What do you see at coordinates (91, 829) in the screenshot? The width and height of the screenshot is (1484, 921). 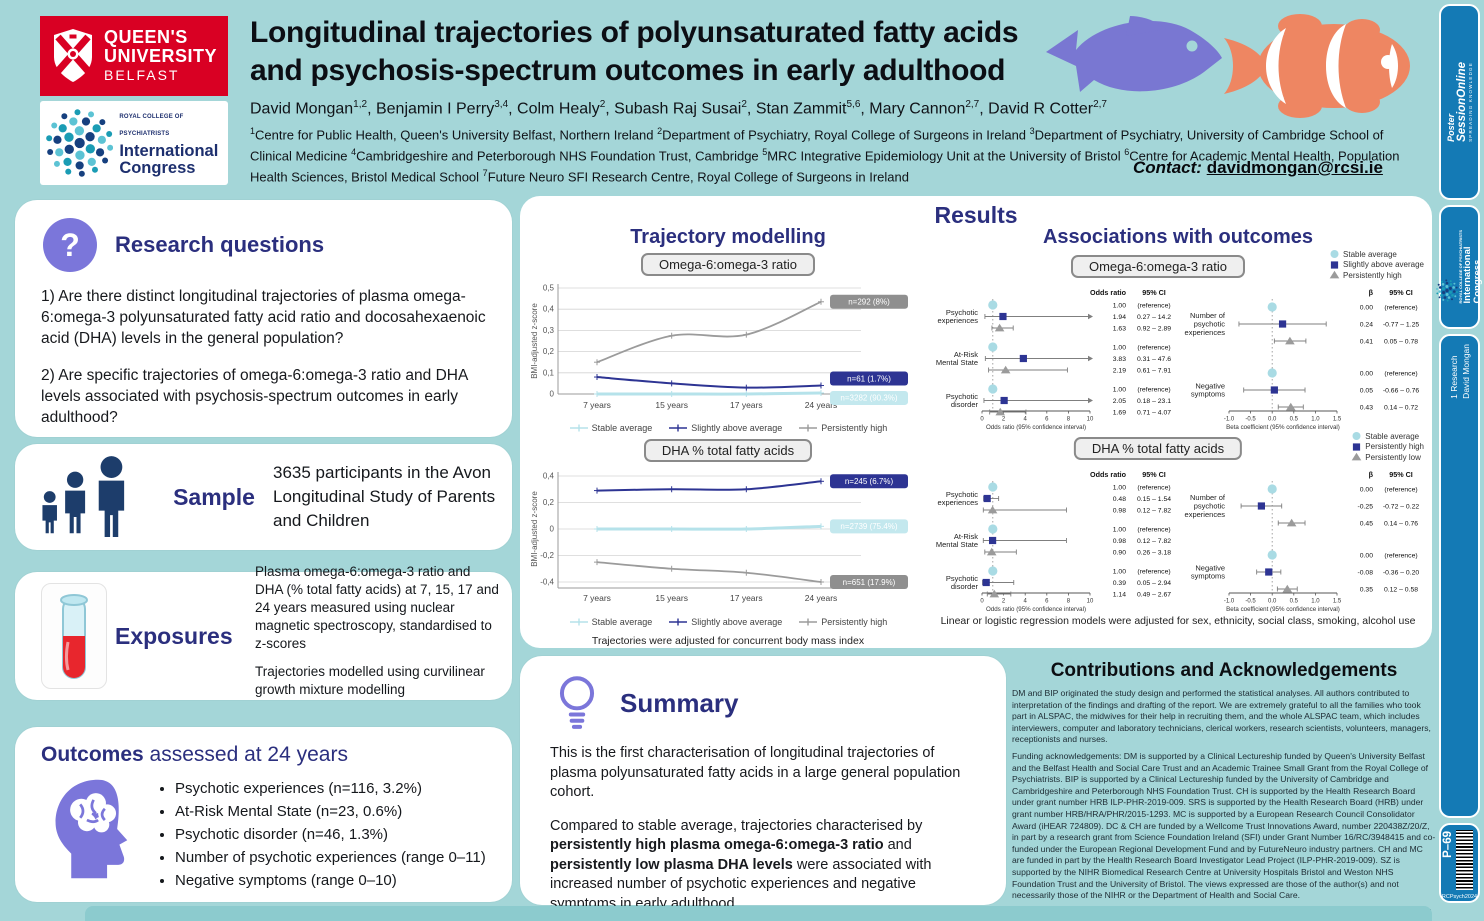 I see `brain-head-icon` at bounding box center [91, 829].